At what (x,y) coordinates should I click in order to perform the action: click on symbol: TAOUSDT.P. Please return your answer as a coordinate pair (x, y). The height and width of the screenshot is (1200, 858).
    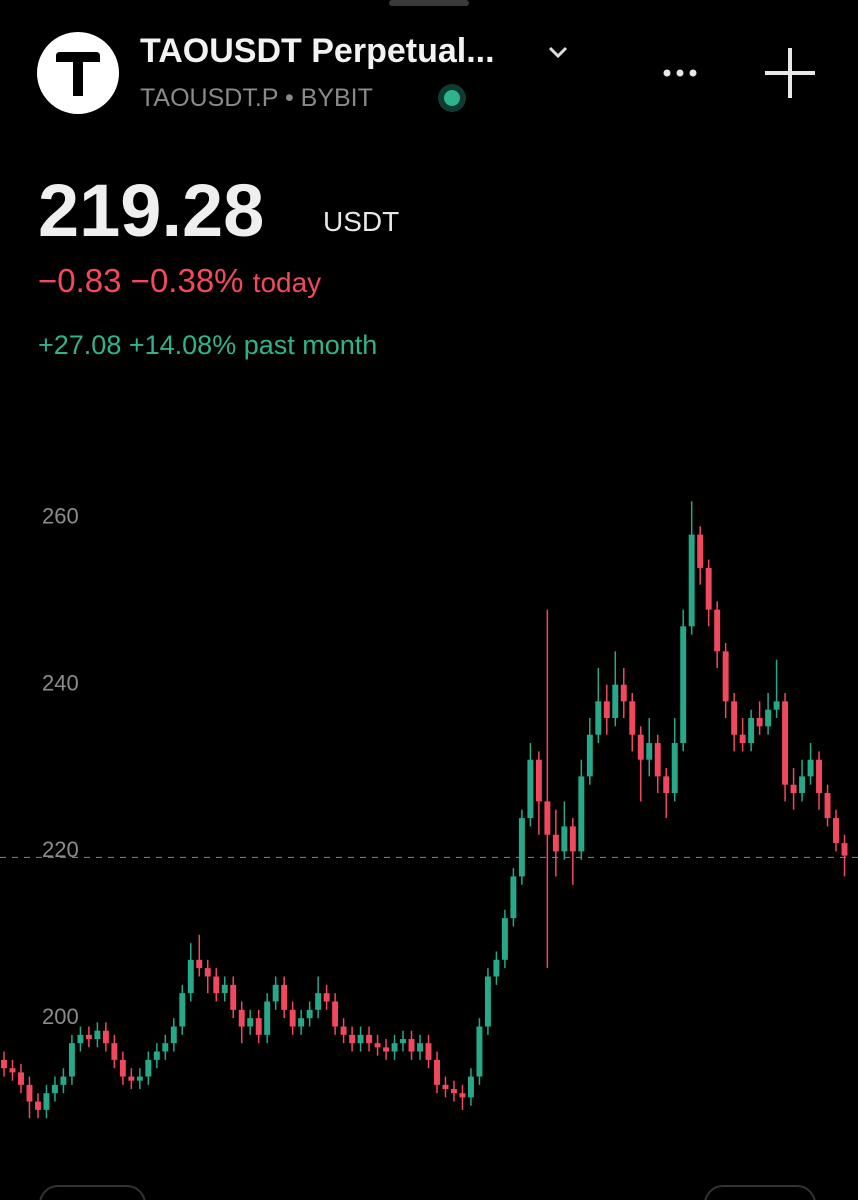
    Looking at the image, I should click on (209, 98).